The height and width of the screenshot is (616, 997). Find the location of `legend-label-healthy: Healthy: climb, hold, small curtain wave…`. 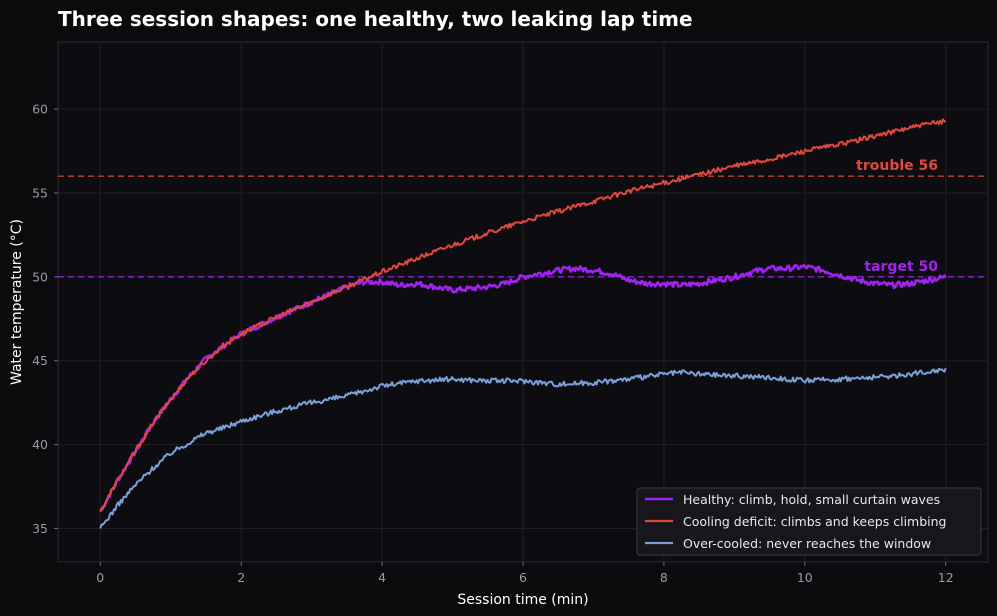

legend-label-healthy: Healthy: climb, hold, small curtain wave… is located at coordinates (811, 499).